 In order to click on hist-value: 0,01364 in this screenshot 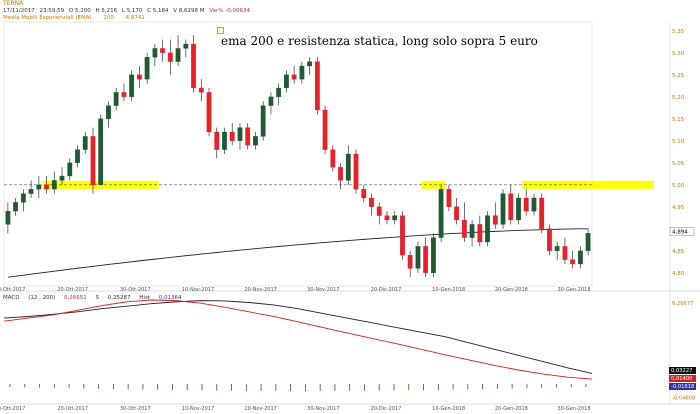, I will do `click(170, 298)`.